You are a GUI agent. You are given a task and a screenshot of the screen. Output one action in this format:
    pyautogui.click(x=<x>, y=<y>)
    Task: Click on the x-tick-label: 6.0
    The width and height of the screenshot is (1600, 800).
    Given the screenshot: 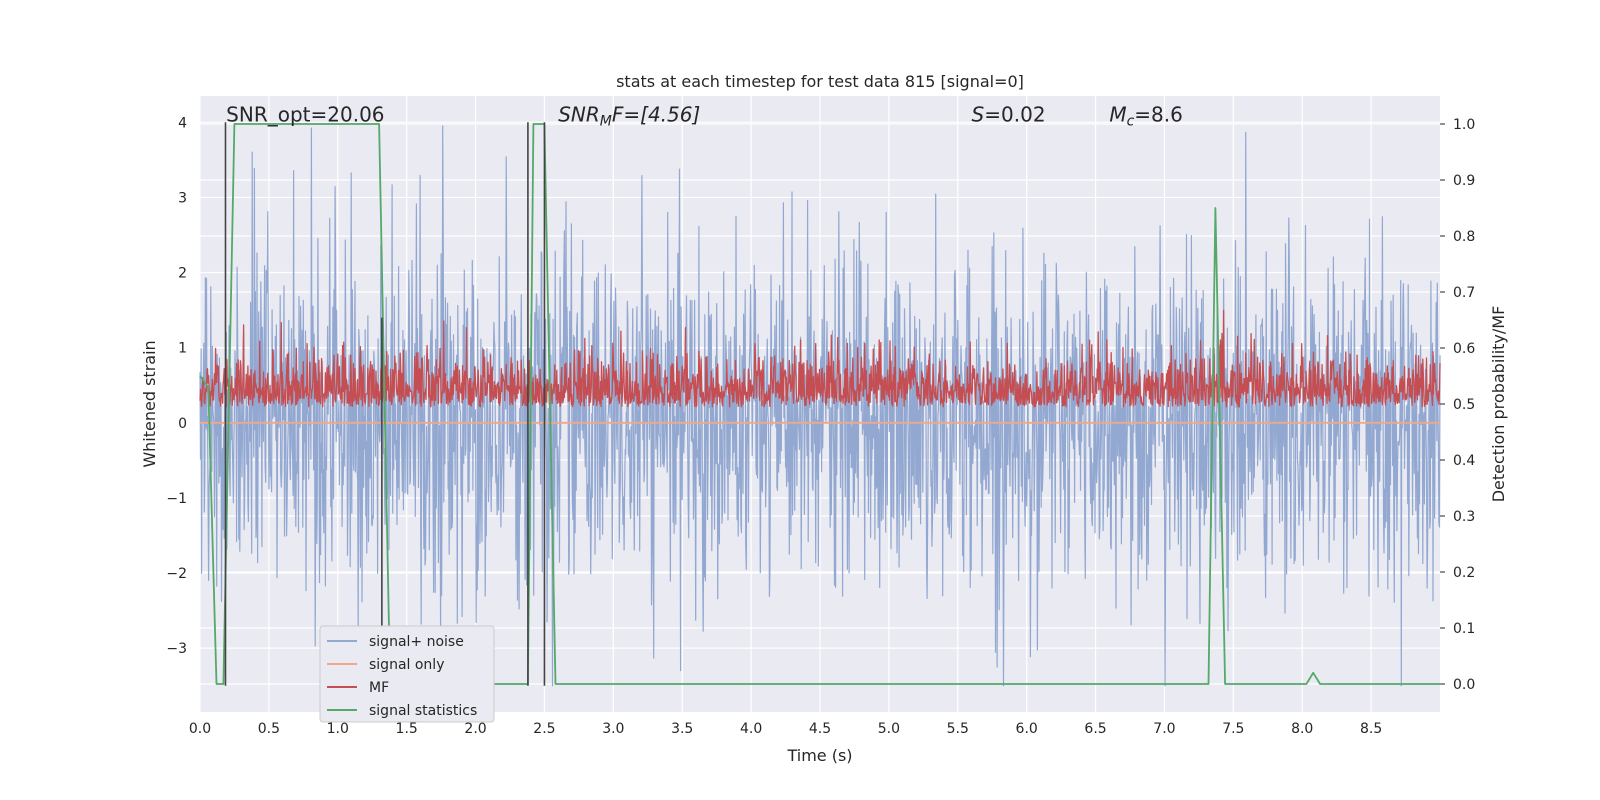 What is the action you would take?
    pyautogui.click(x=1027, y=729)
    